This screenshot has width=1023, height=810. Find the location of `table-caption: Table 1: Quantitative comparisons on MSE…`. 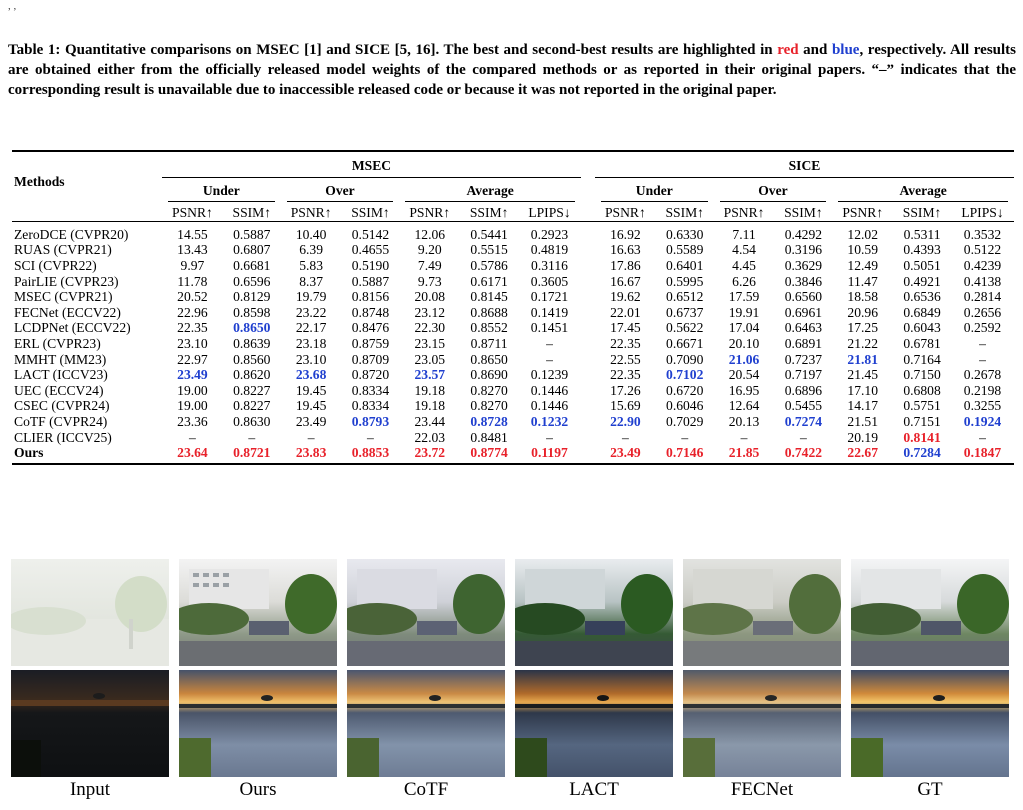

table-caption: Table 1: Quantitative comparisons on MSE… is located at coordinates (512, 70).